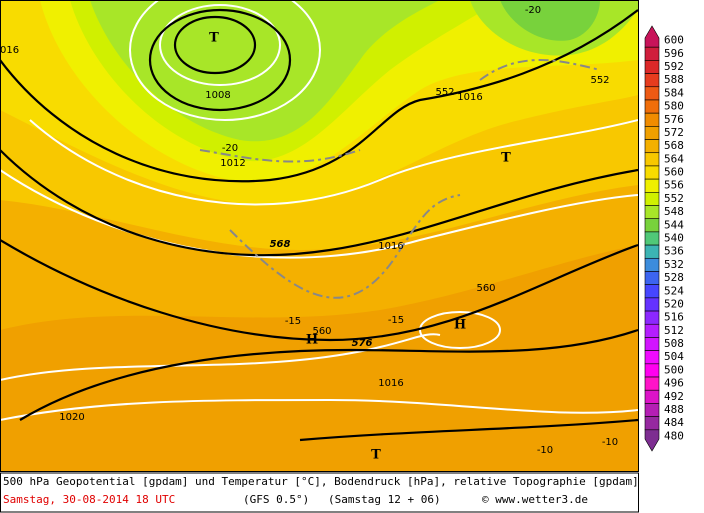 This screenshot has height=513, width=704. Describe the element at coordinates (674, 383) in the screenshot. I see `legend-label: 496` at that location.